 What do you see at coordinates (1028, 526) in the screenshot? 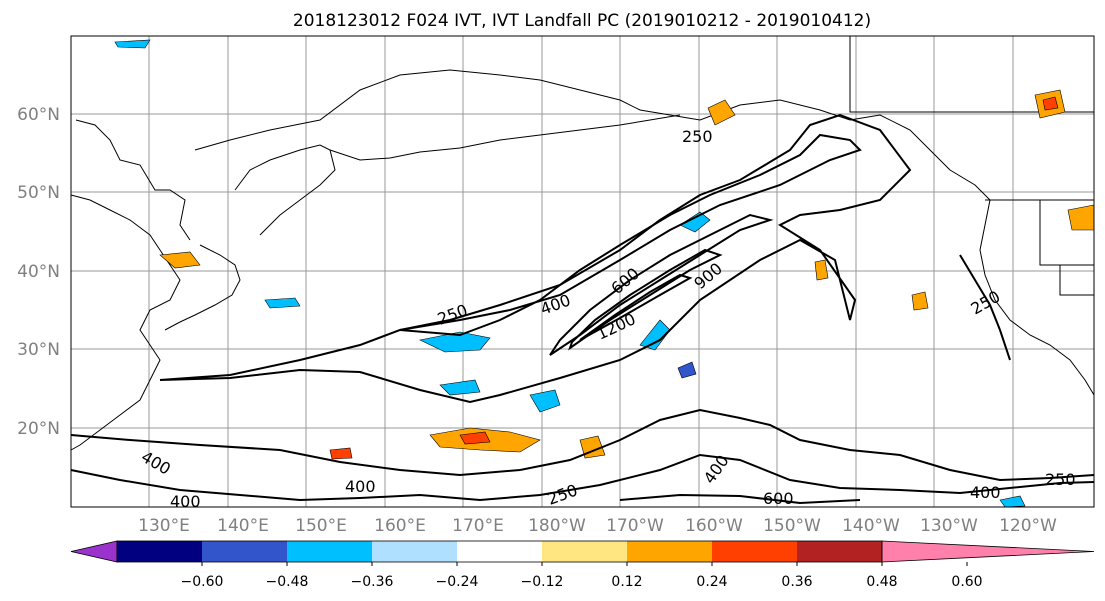
I see `lon-tick-label: 120°W` at bounding box center [1028, 526].